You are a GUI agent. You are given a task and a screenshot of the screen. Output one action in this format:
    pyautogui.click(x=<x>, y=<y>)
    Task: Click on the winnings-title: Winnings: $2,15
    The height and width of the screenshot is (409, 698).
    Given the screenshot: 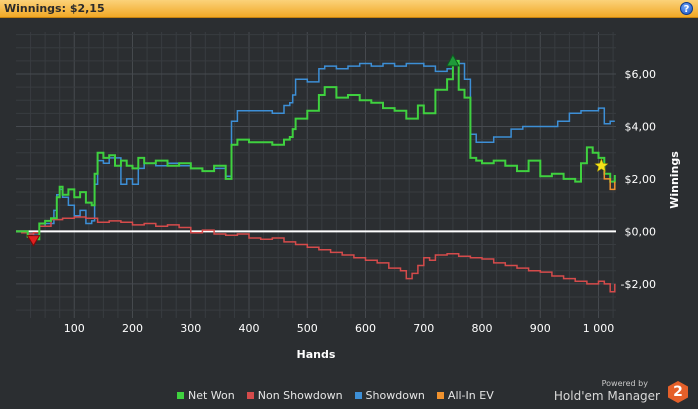 What is the action you would take?
    pyautogui.click(x=54, y=8)
    